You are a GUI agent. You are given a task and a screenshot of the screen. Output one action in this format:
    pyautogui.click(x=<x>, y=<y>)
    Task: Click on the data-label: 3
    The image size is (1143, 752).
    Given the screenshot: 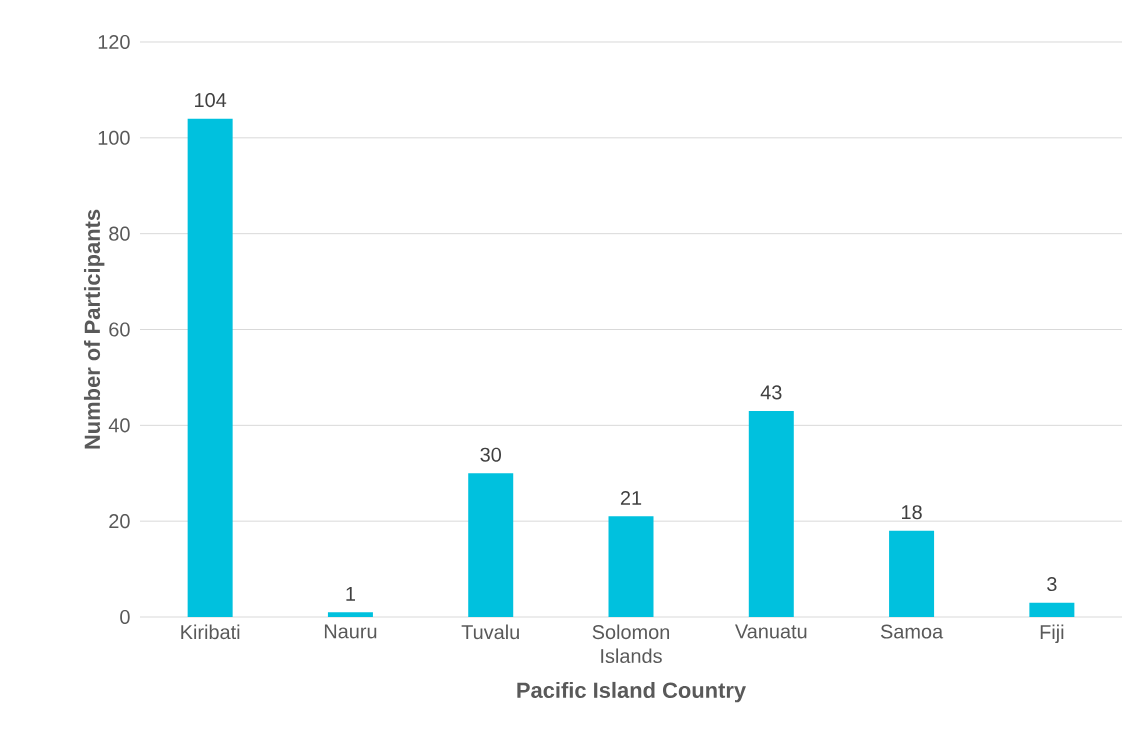 What is the action you would take?
    pyautogui.click(x=1052, y=584)
    